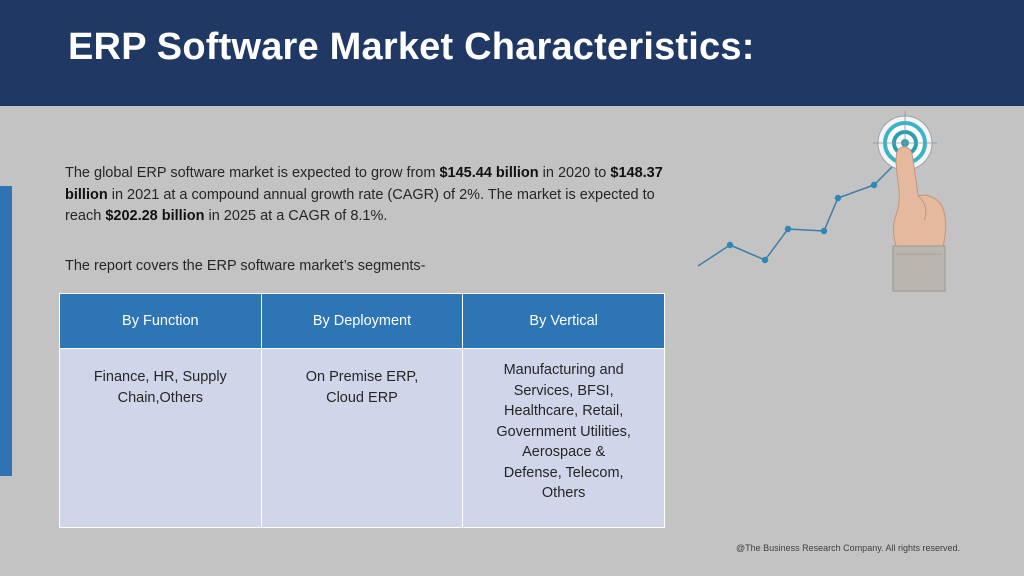 The width and height of the screenshot is (1024, 576). I want to click on deployment-cell: On Premise ERP, Cloud ERP, so click(362, 438).